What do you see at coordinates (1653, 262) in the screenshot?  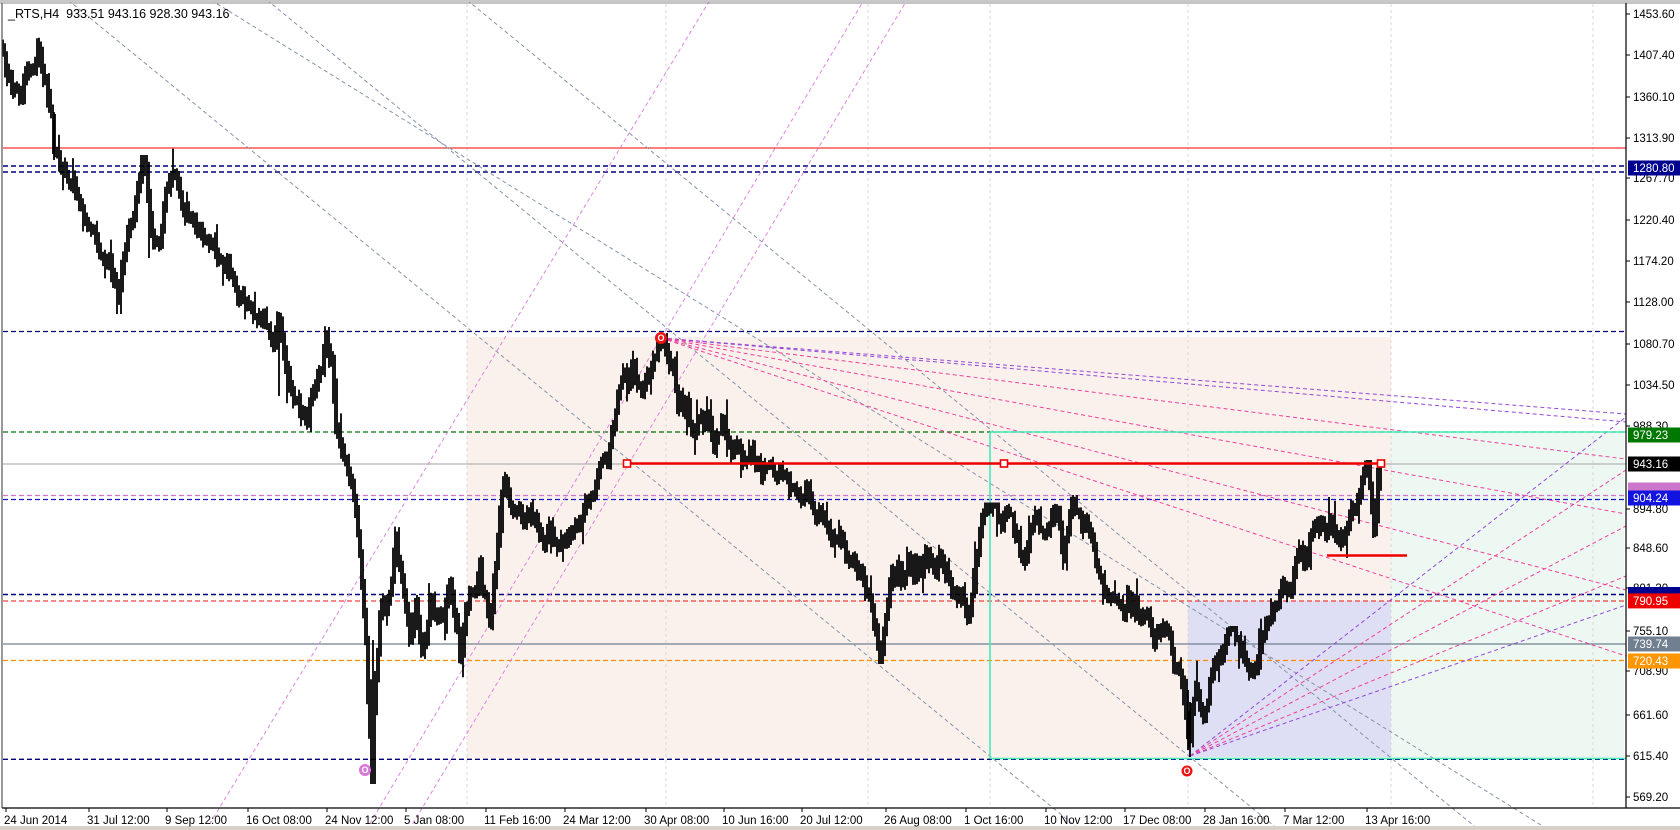 I see `svg-text: 1174.20` at bounding box center [1653, 262].